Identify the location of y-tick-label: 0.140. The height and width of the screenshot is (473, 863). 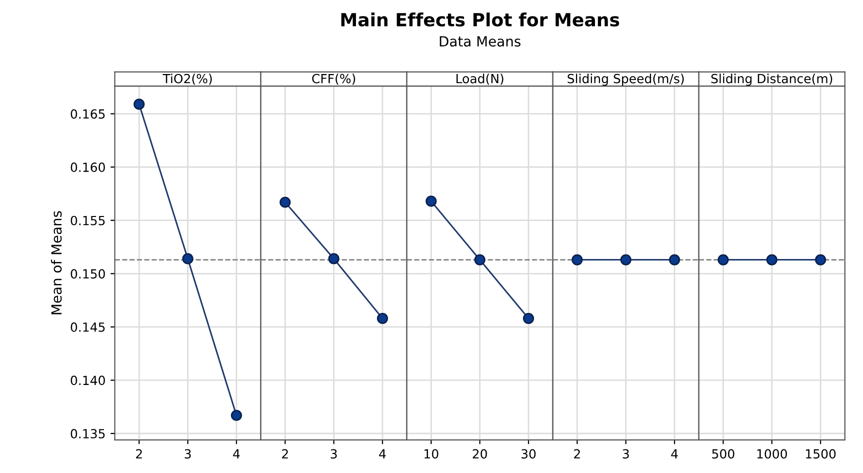
(87, 381).